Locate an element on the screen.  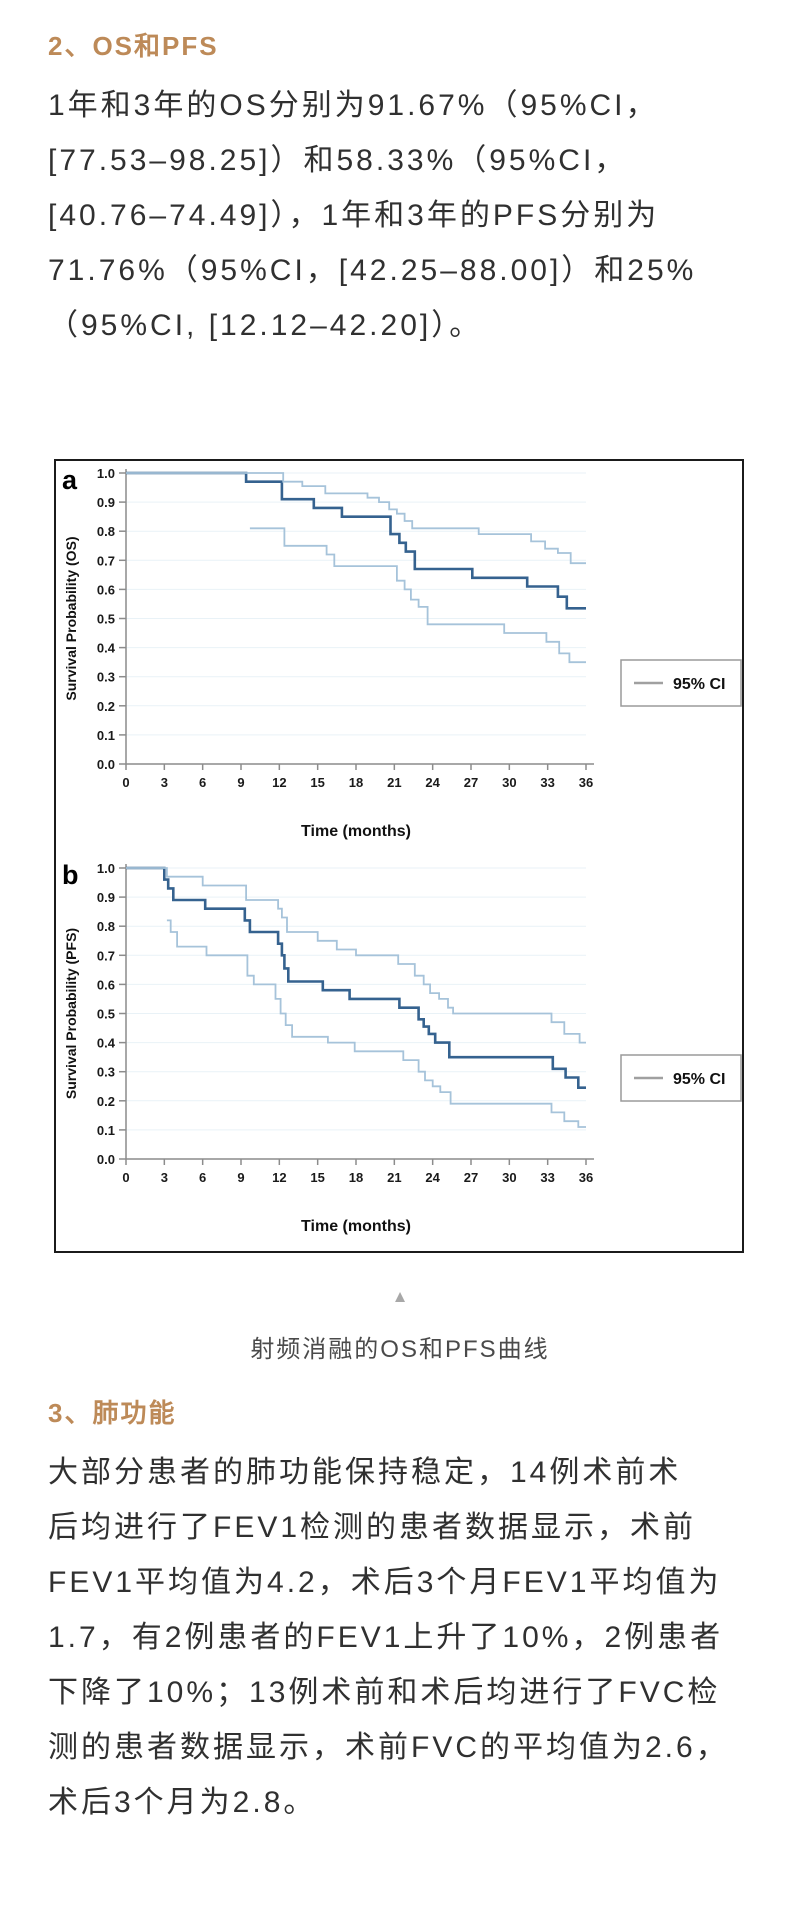
y-axis-title: Survival Probability (PFS) is located at coordinates (71, 1013).